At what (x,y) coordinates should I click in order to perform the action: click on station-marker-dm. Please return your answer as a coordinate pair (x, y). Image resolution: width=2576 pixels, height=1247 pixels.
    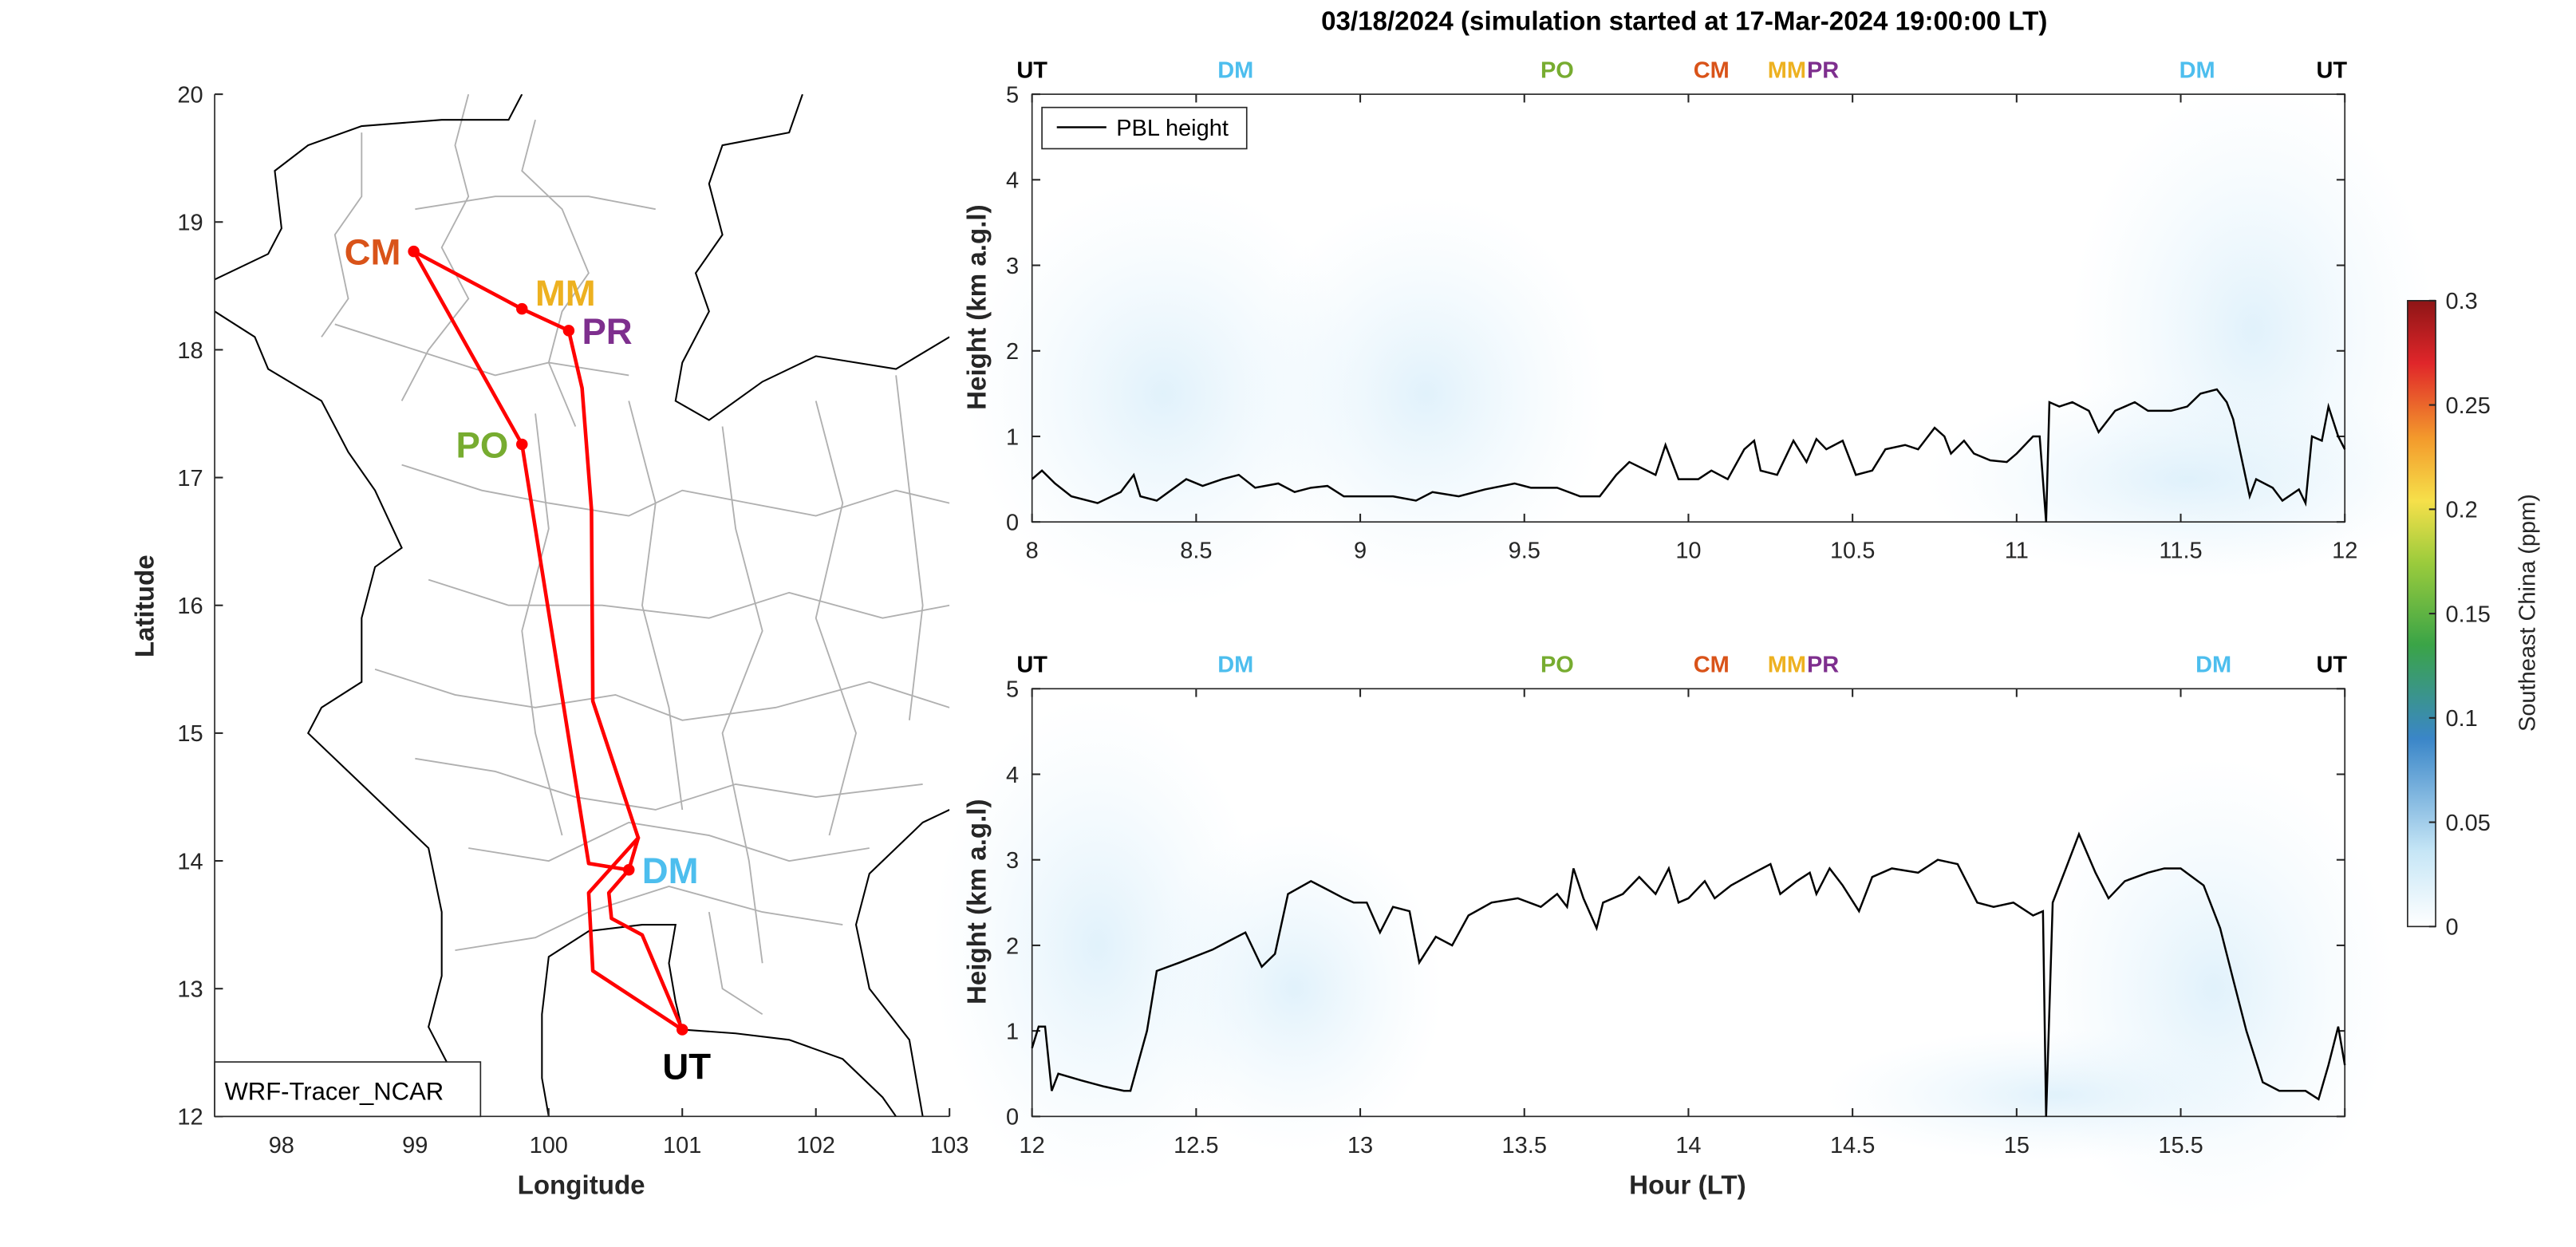
    Looking at the image, I should click on (629, 870).